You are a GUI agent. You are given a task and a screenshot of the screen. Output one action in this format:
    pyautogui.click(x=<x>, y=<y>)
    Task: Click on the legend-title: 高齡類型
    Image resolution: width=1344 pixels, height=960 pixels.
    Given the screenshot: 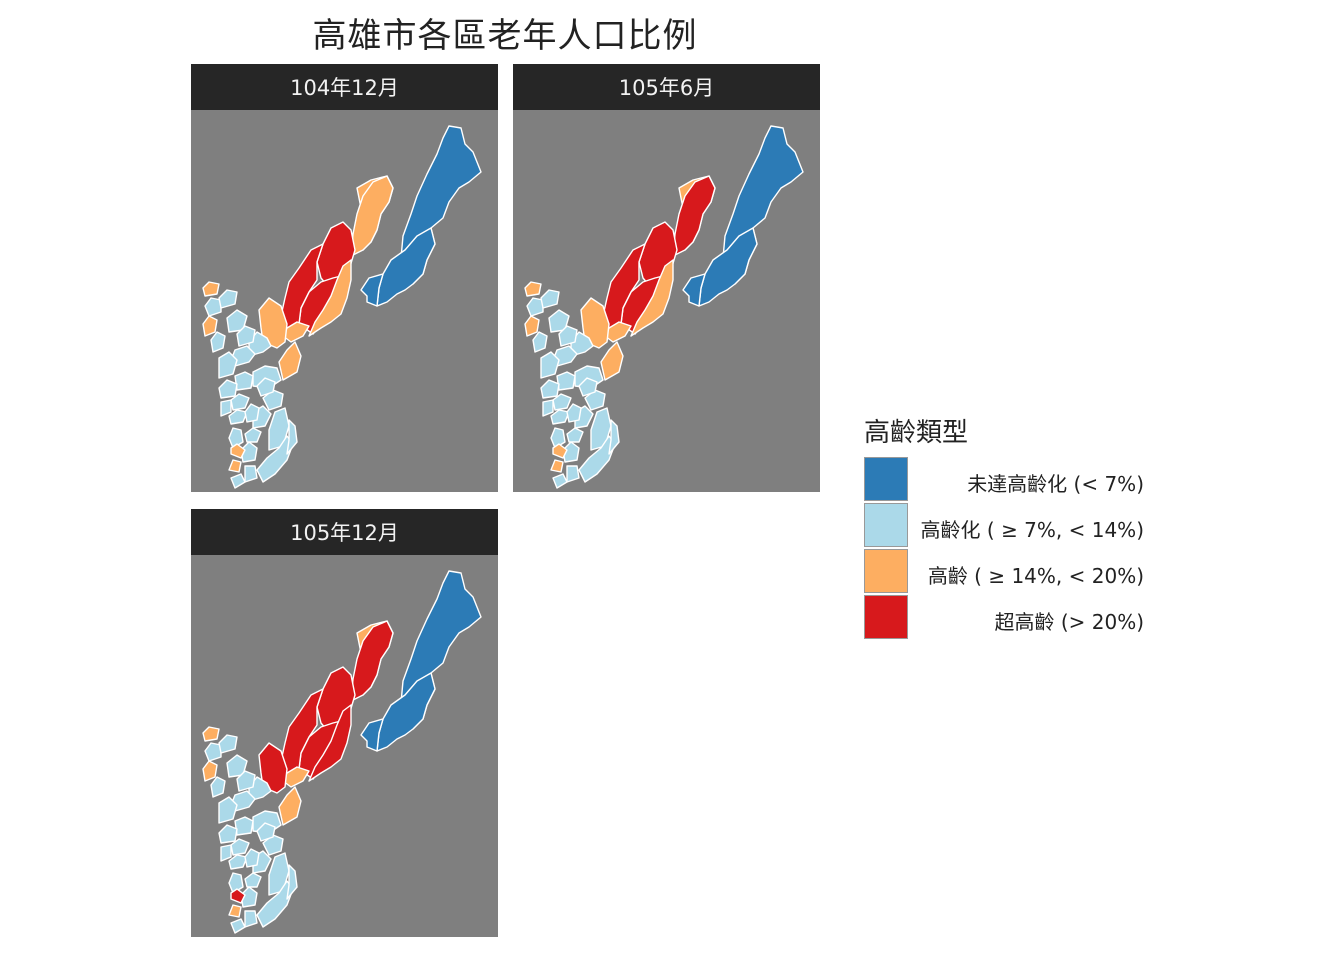 What is the action you would take?
    pyautogui.click(x=916, y=433)
    